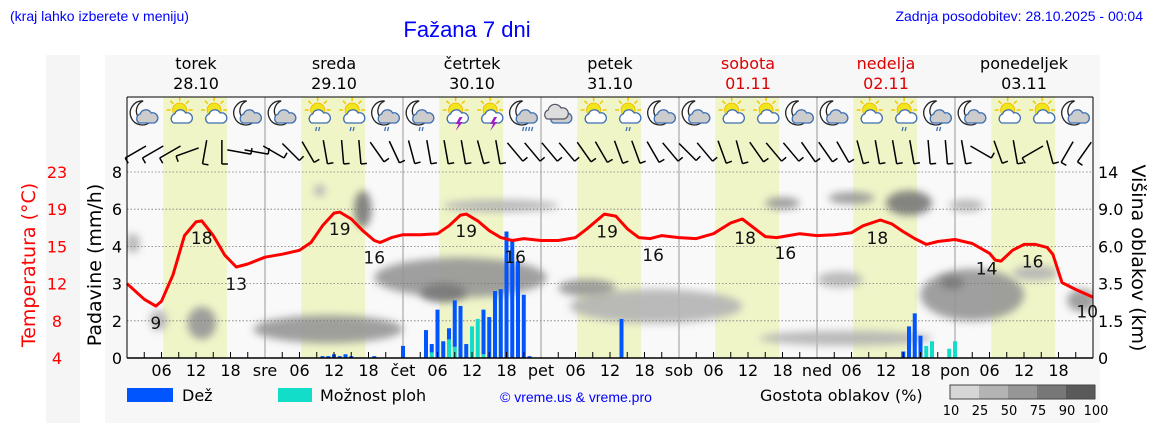 This screenshot has height=443, width=1152. What do you see at coordinates (57, 172) in the screenshot?
I see `temperature-tick-label: 23` at bounding box center [57, 172].